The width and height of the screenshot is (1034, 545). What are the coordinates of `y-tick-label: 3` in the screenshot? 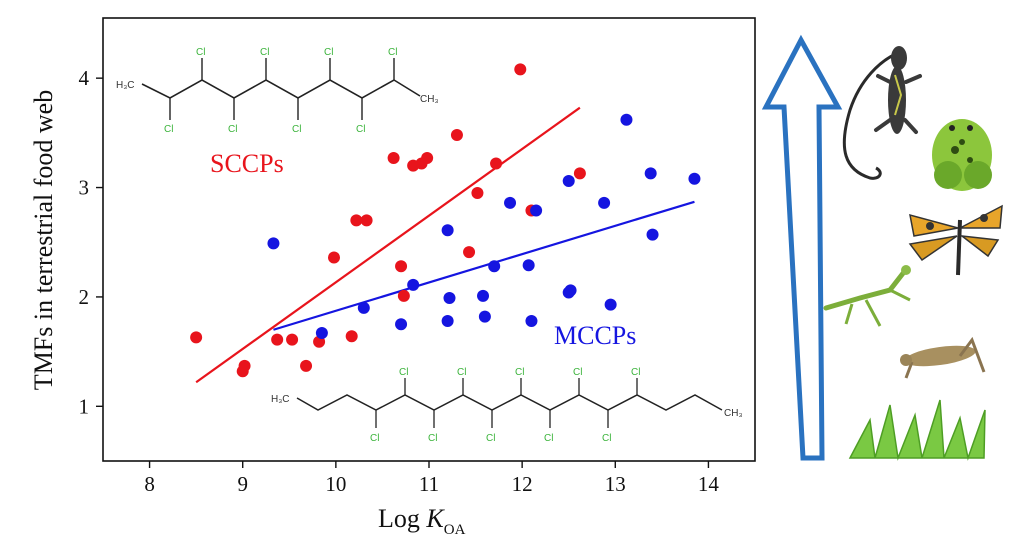 It's located at (84, 188).